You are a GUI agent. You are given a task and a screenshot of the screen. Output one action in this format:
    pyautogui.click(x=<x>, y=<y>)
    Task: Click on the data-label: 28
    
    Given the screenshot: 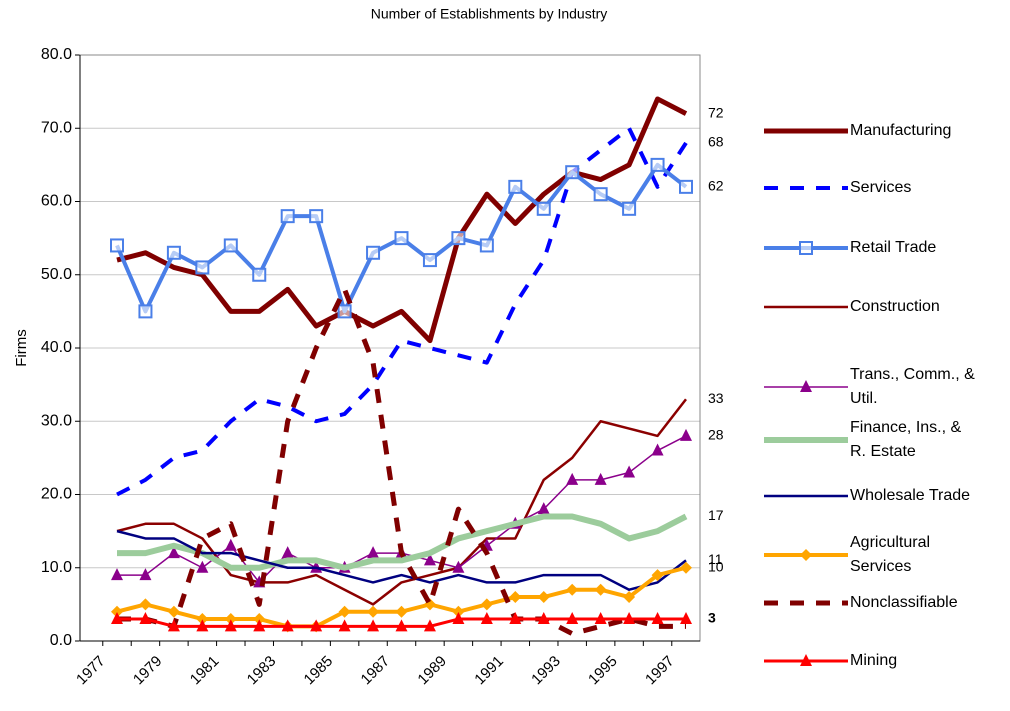 What is the action you would take?
    pyautogui.click(x=716, y=435)
    